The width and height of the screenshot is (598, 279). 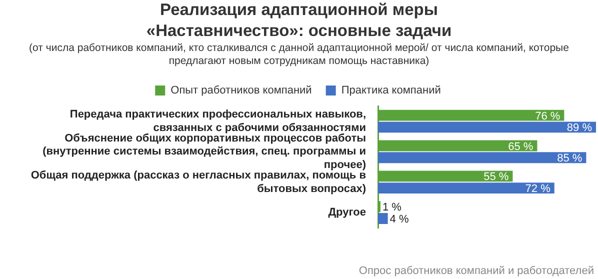 I want to click on data-label: 89 %, so click(x=579, y=128).